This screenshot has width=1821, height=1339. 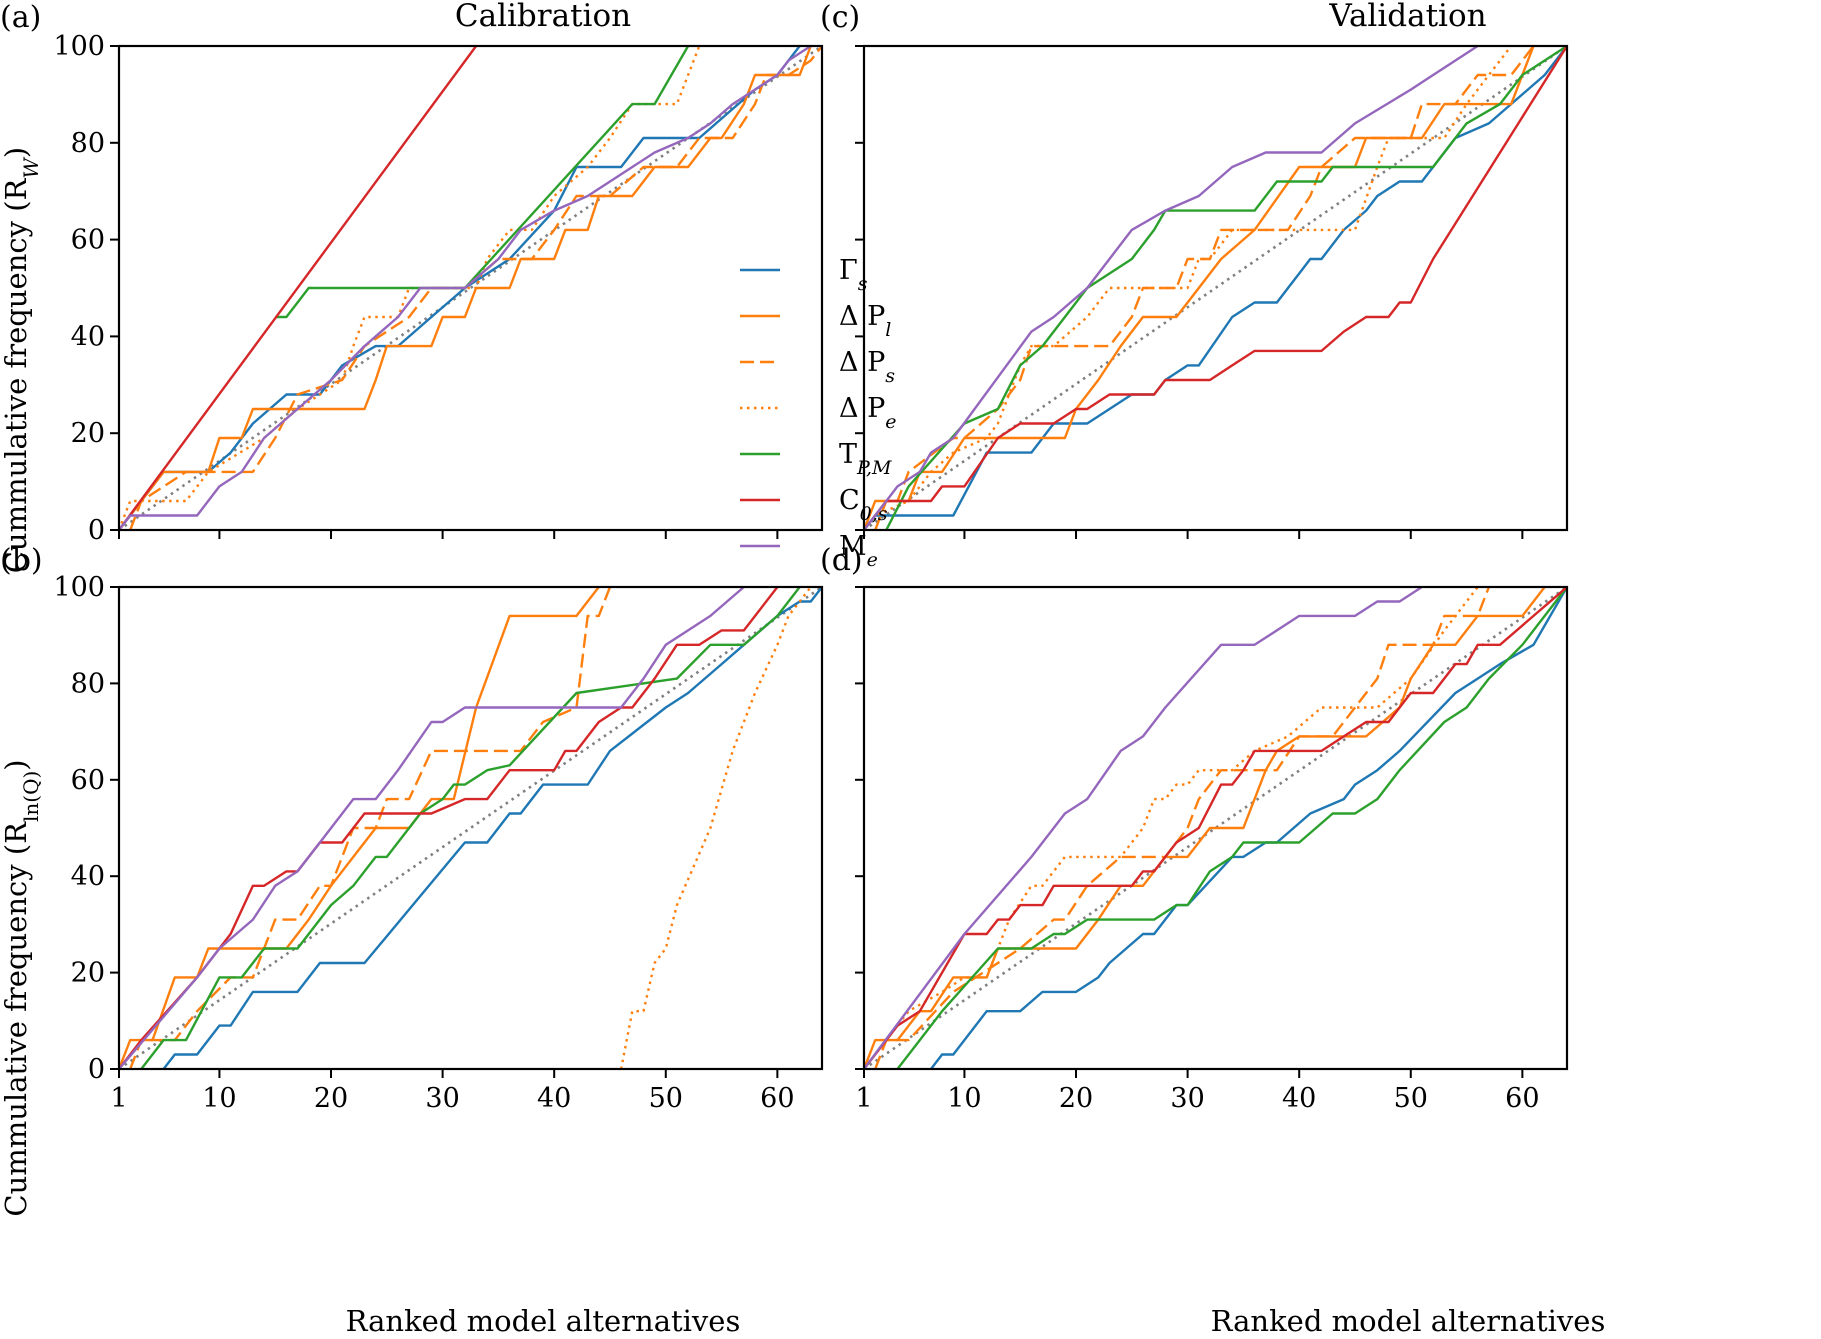 What do you see at coordinates (848, 454) in the screenshot?
I see `legend-label-base: T` at bounding box center [848, 454].